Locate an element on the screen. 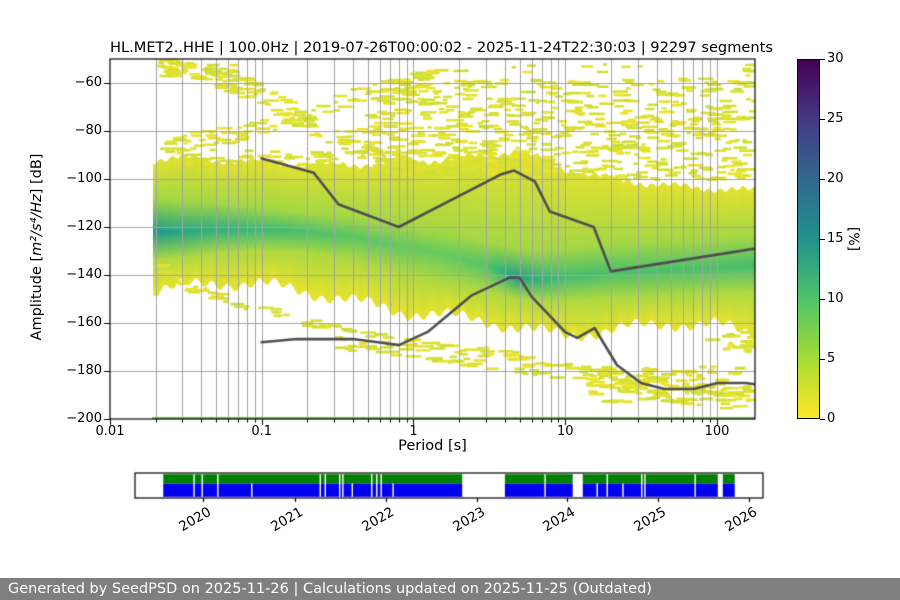  colorbar-tick-label: 10 is located at coordinates (835, 298).